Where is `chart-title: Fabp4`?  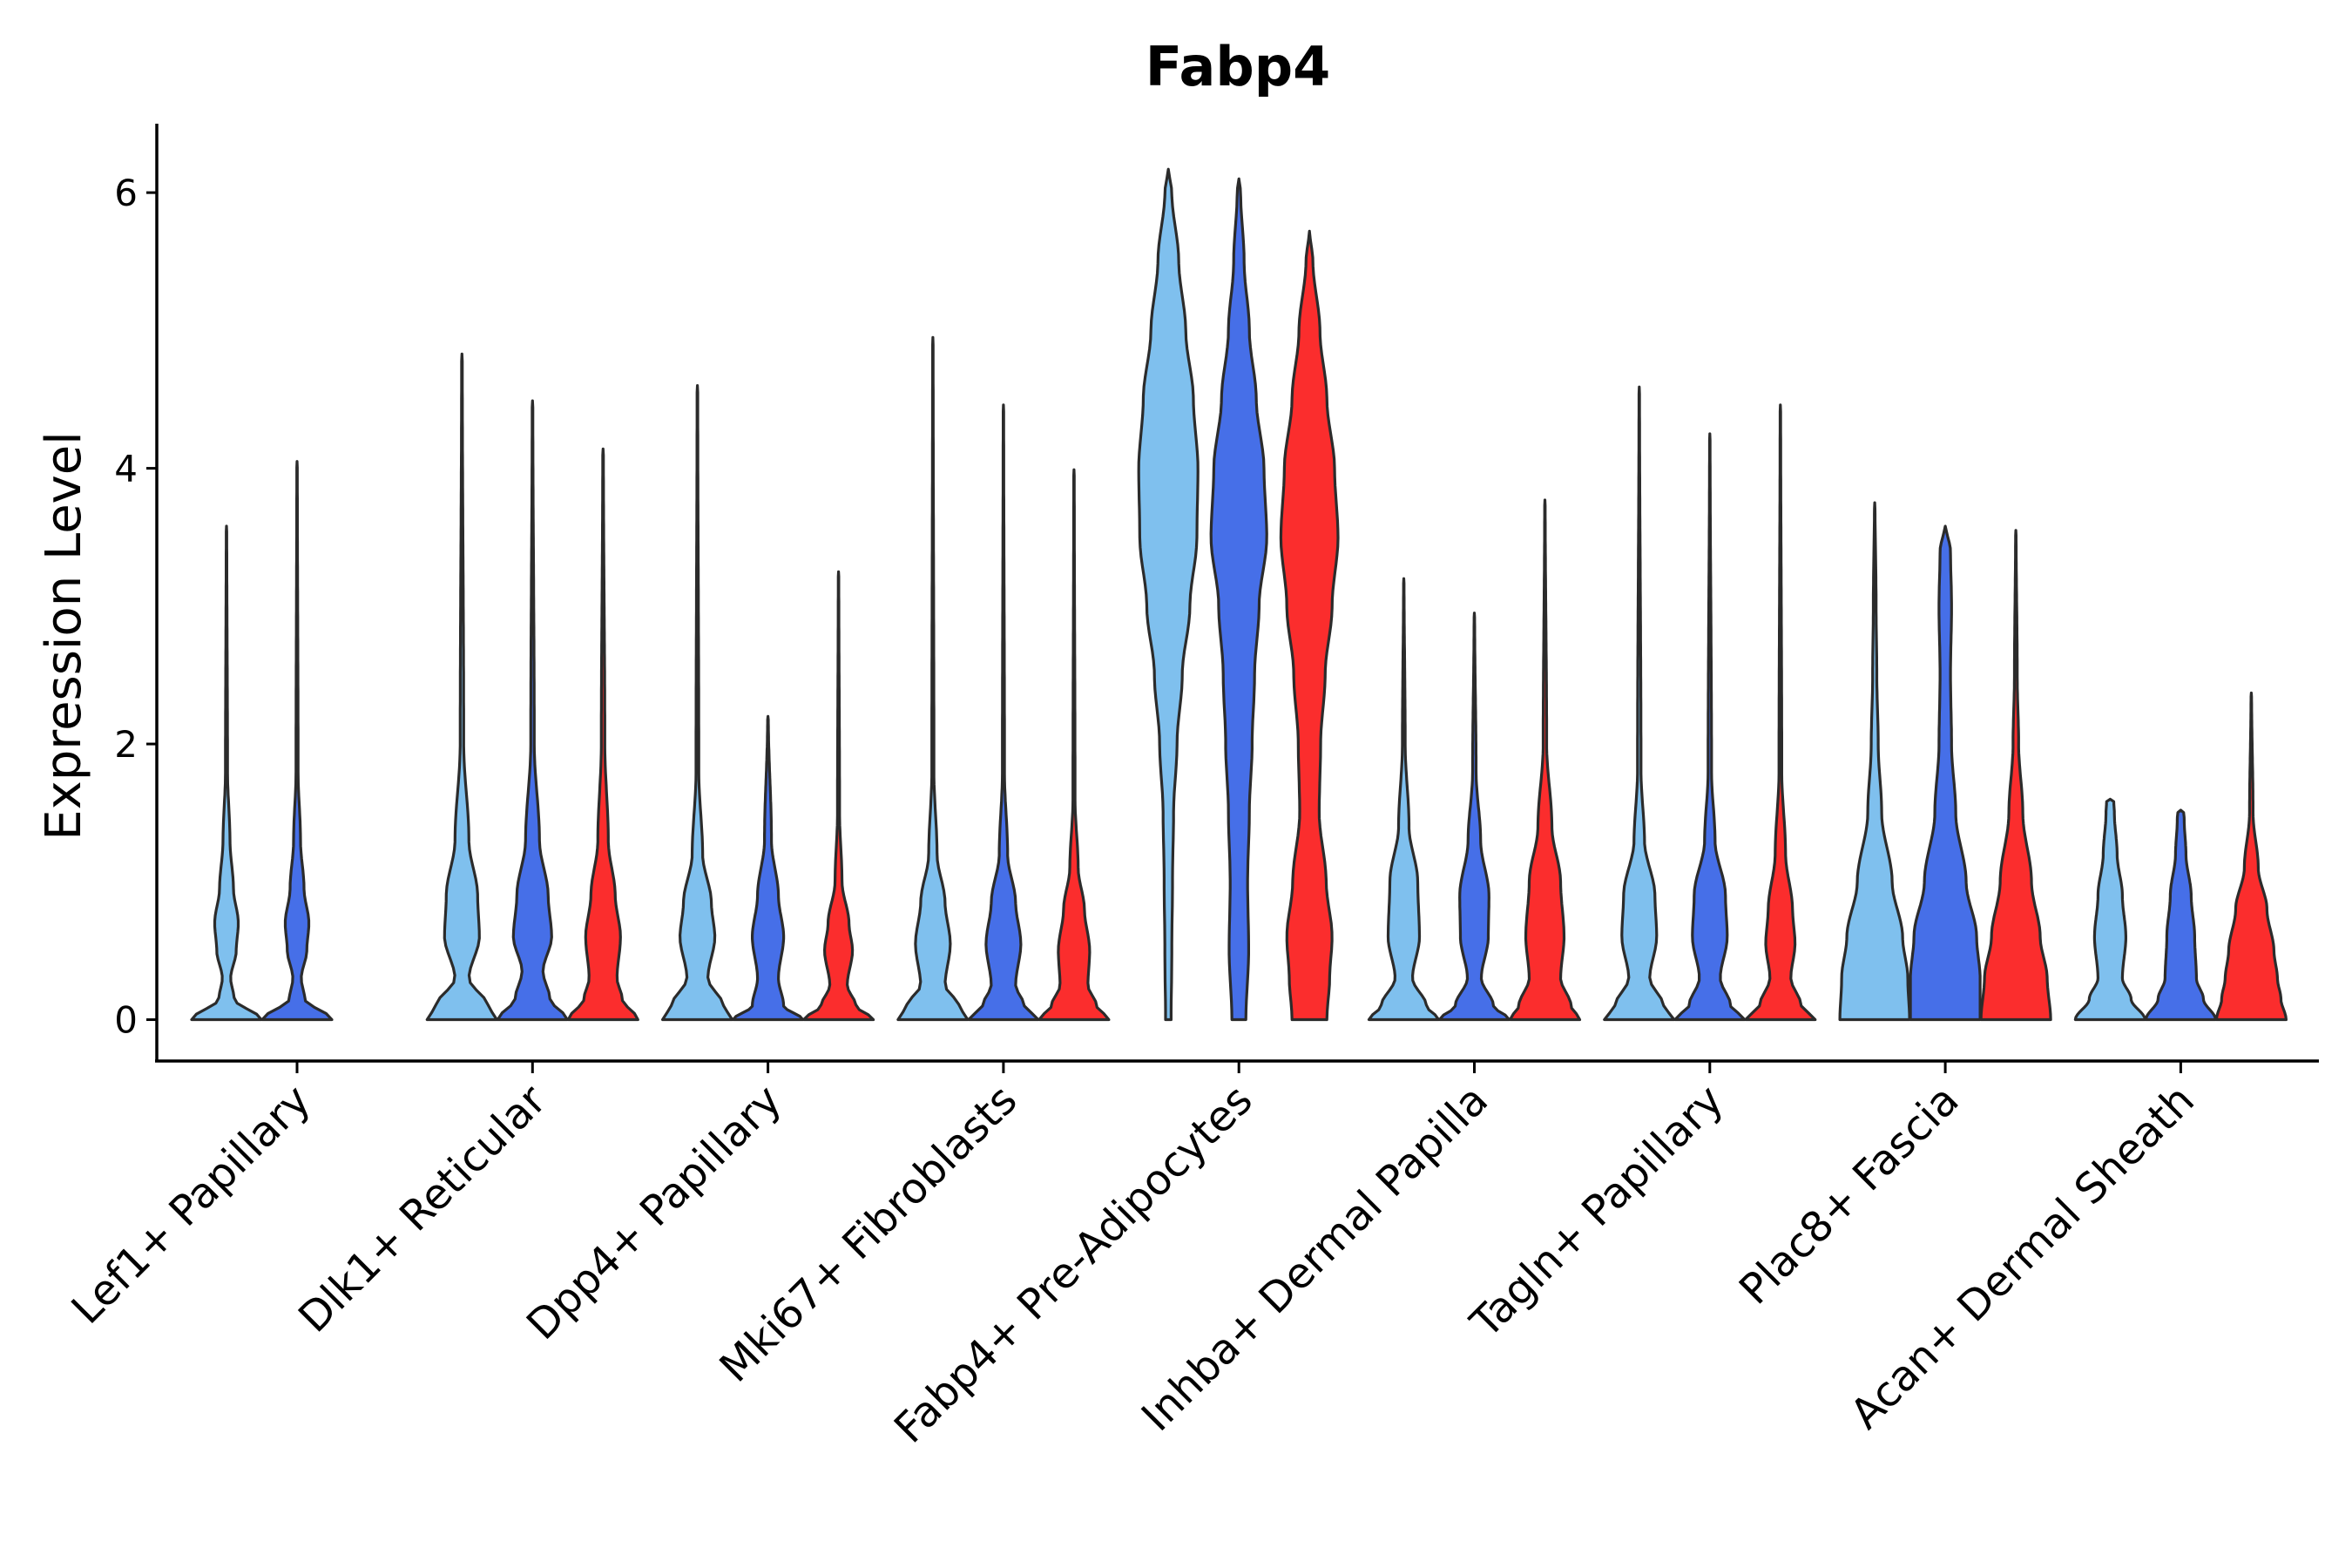
chart-title: Fabp4 is located at coordinates (1238, 66).